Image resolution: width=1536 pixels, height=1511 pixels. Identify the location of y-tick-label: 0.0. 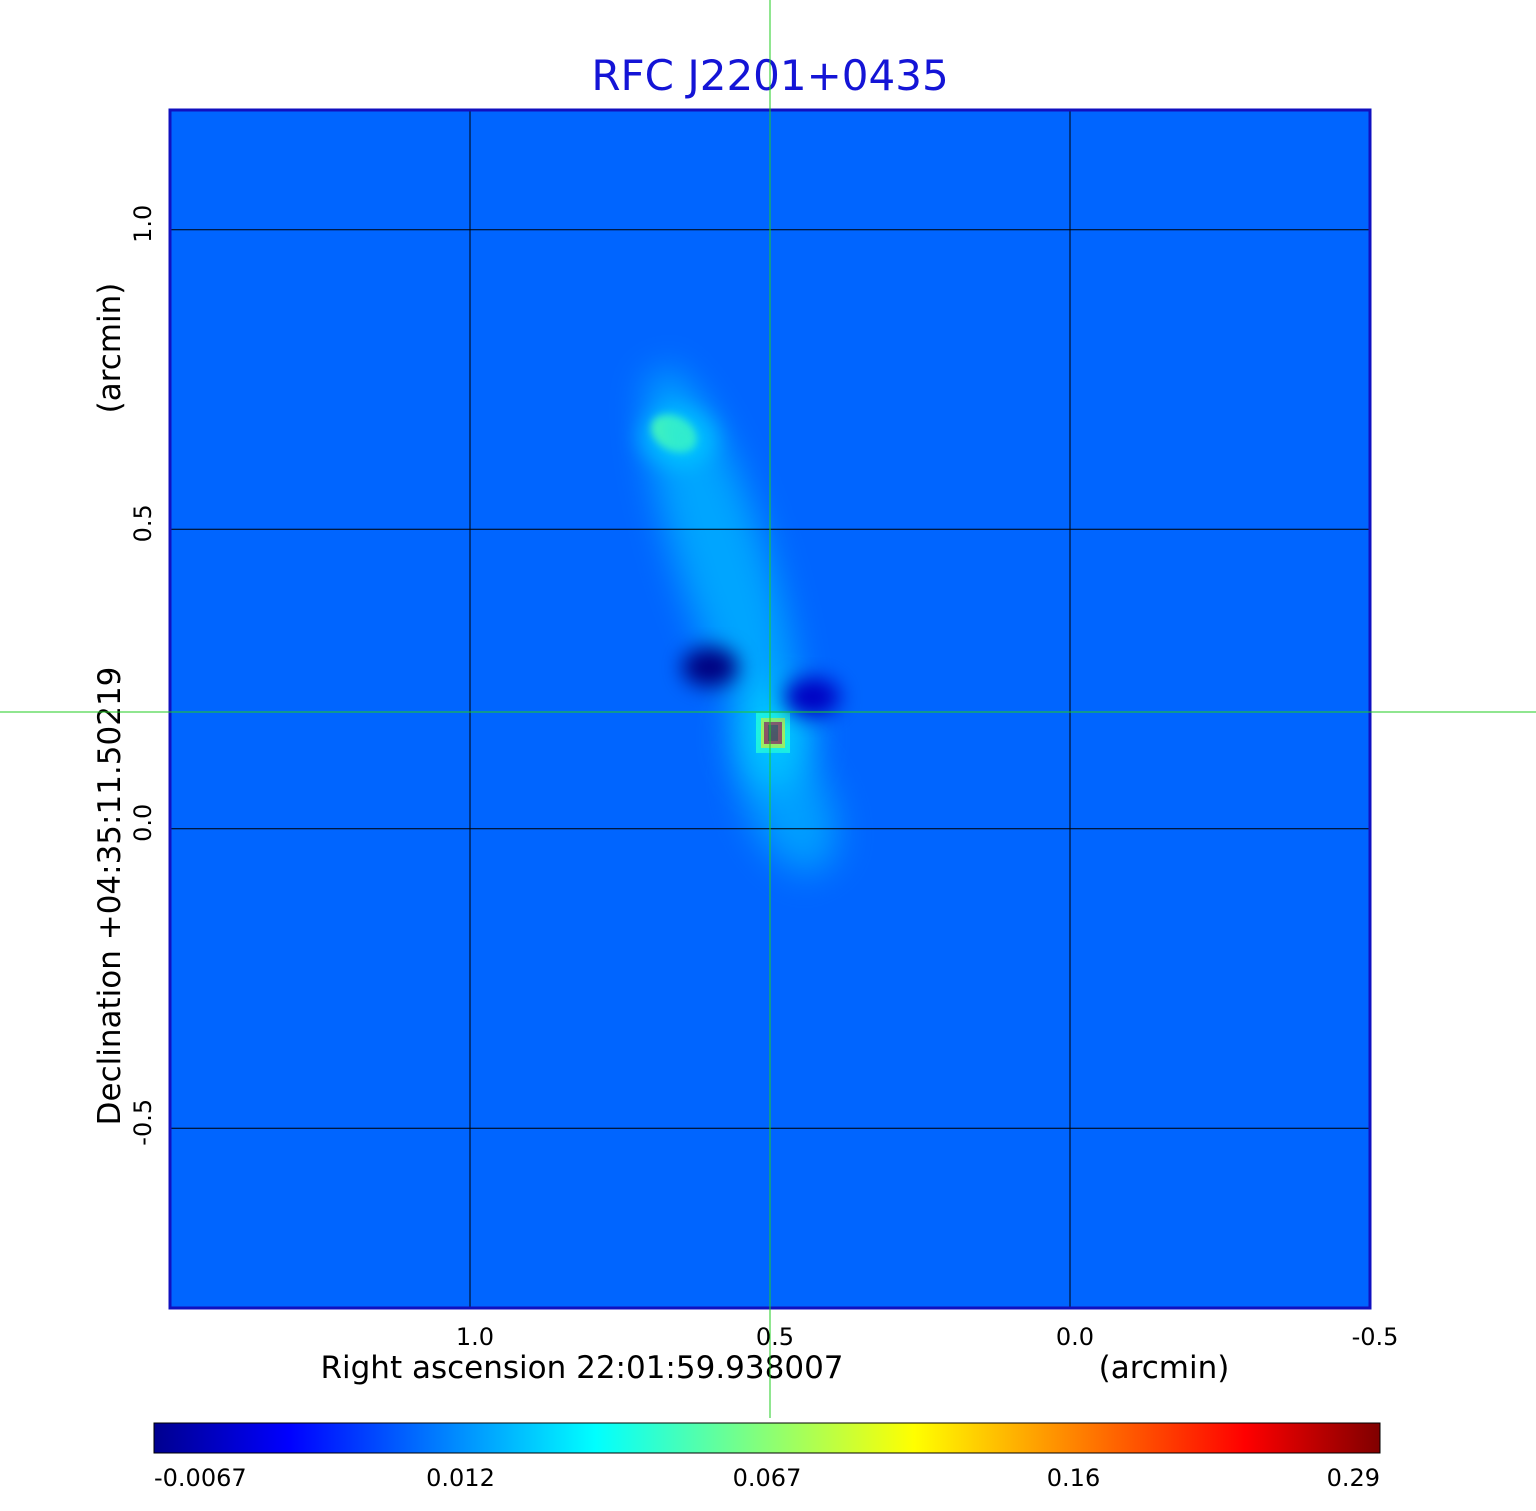
(143, 823).